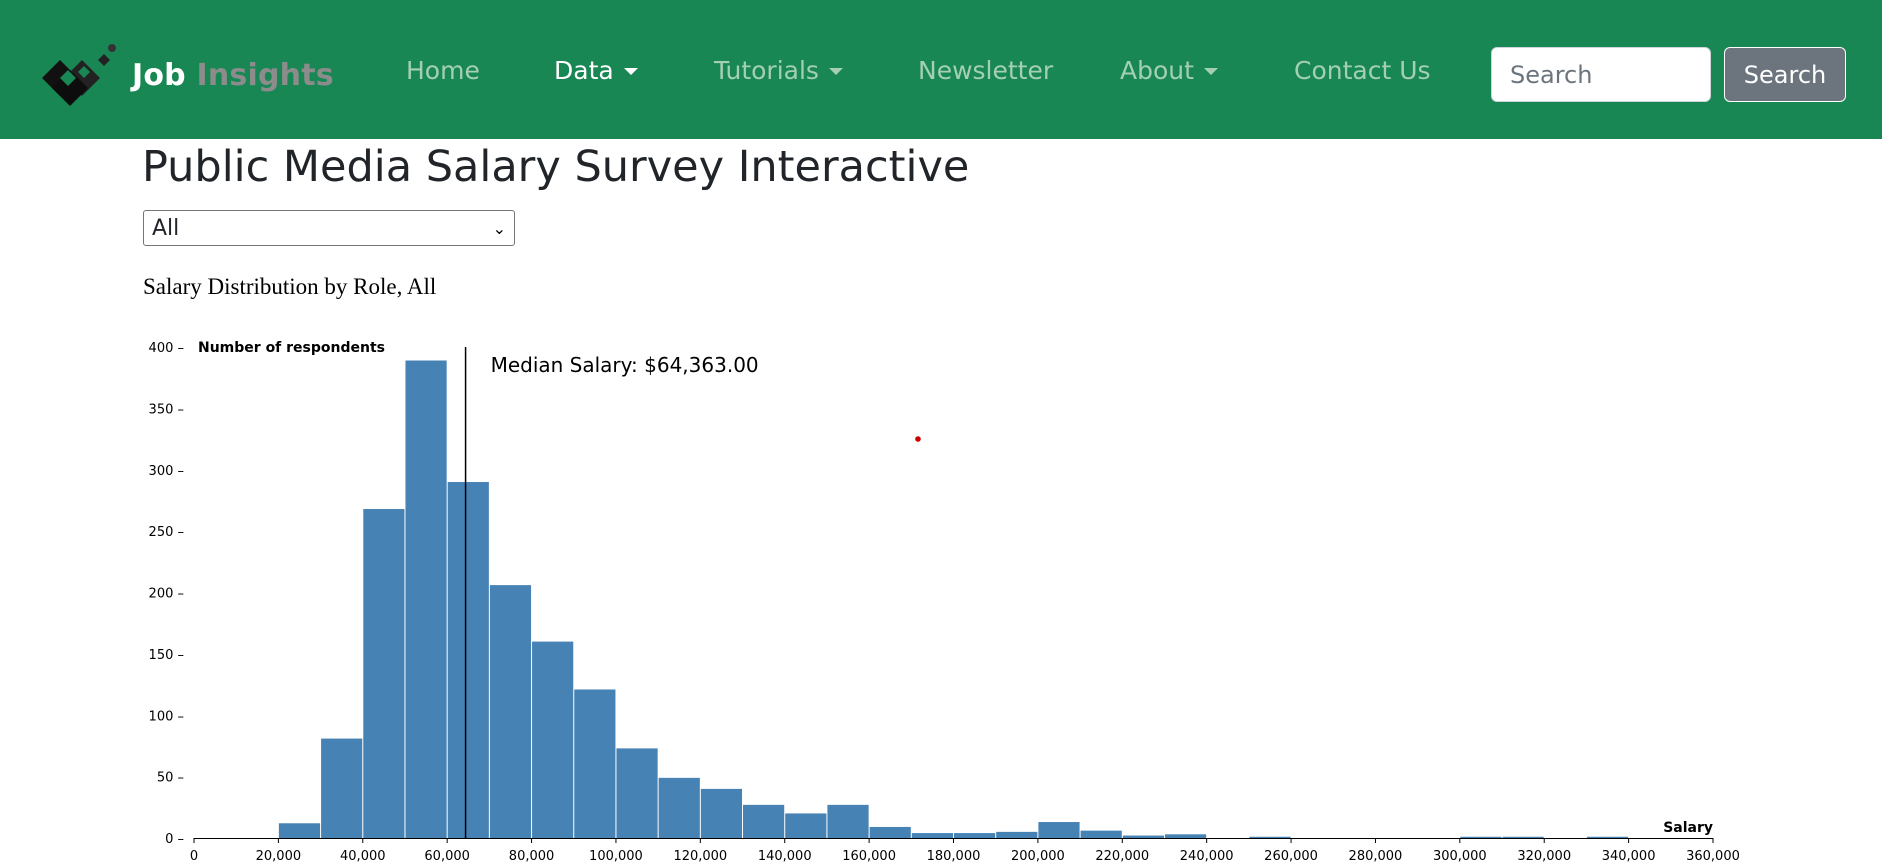 The image size is (1882, 868). What do you see at coordinates (291, 348) in the screenshot?
I see `y-axis-title: Number of respondents` at bounding box center [291, 348].